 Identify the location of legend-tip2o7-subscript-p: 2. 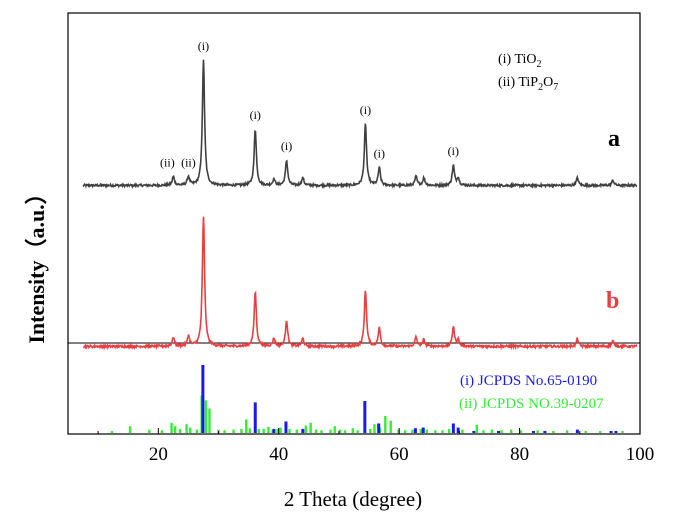
(540, 87).